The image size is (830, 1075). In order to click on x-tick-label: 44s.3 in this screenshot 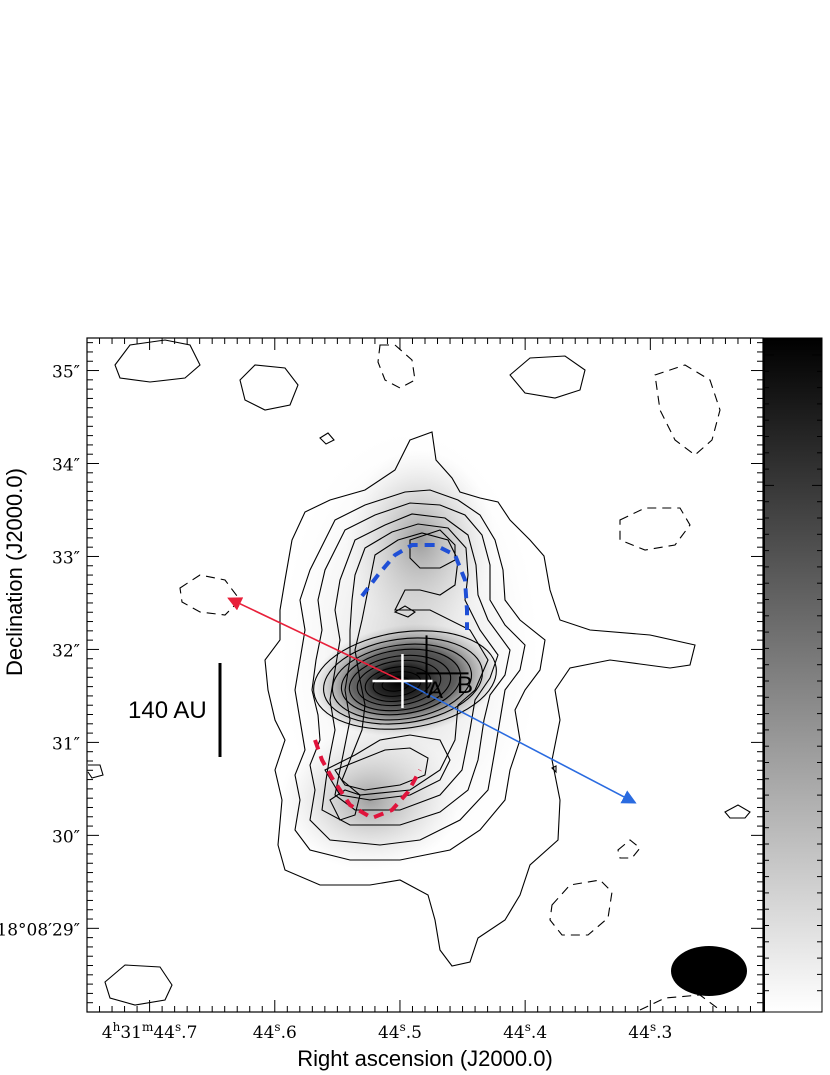, I will do `click(650, 1031)`.